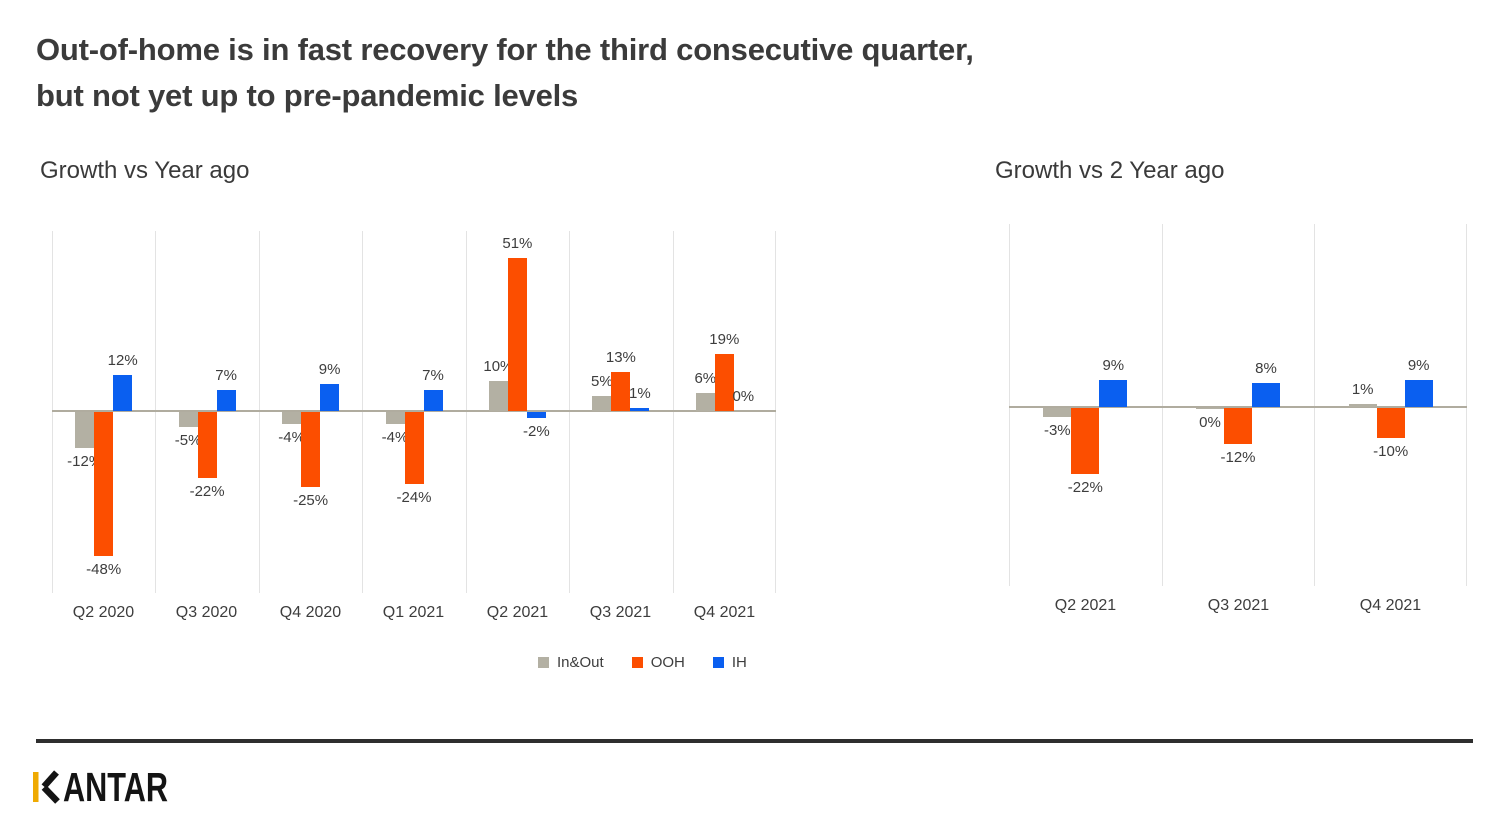 This screenshot has width=1500, height=832. Describe the element at coordinates (145, 170) in the screenshot. I see `left-chart-title: Growth vs Year ago` at that location.